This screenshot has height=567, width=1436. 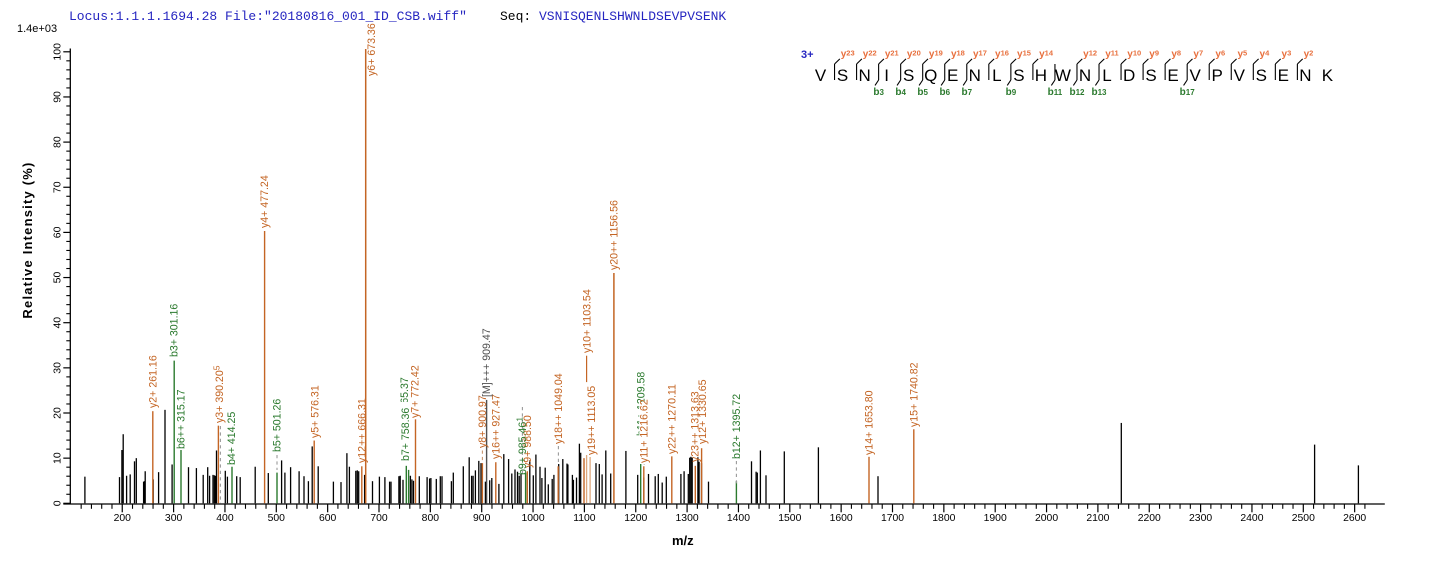 What do you see at coordinates (980, 55) in the screenshot?
I see `svg-text: y17` at bounding box center [980, 55].